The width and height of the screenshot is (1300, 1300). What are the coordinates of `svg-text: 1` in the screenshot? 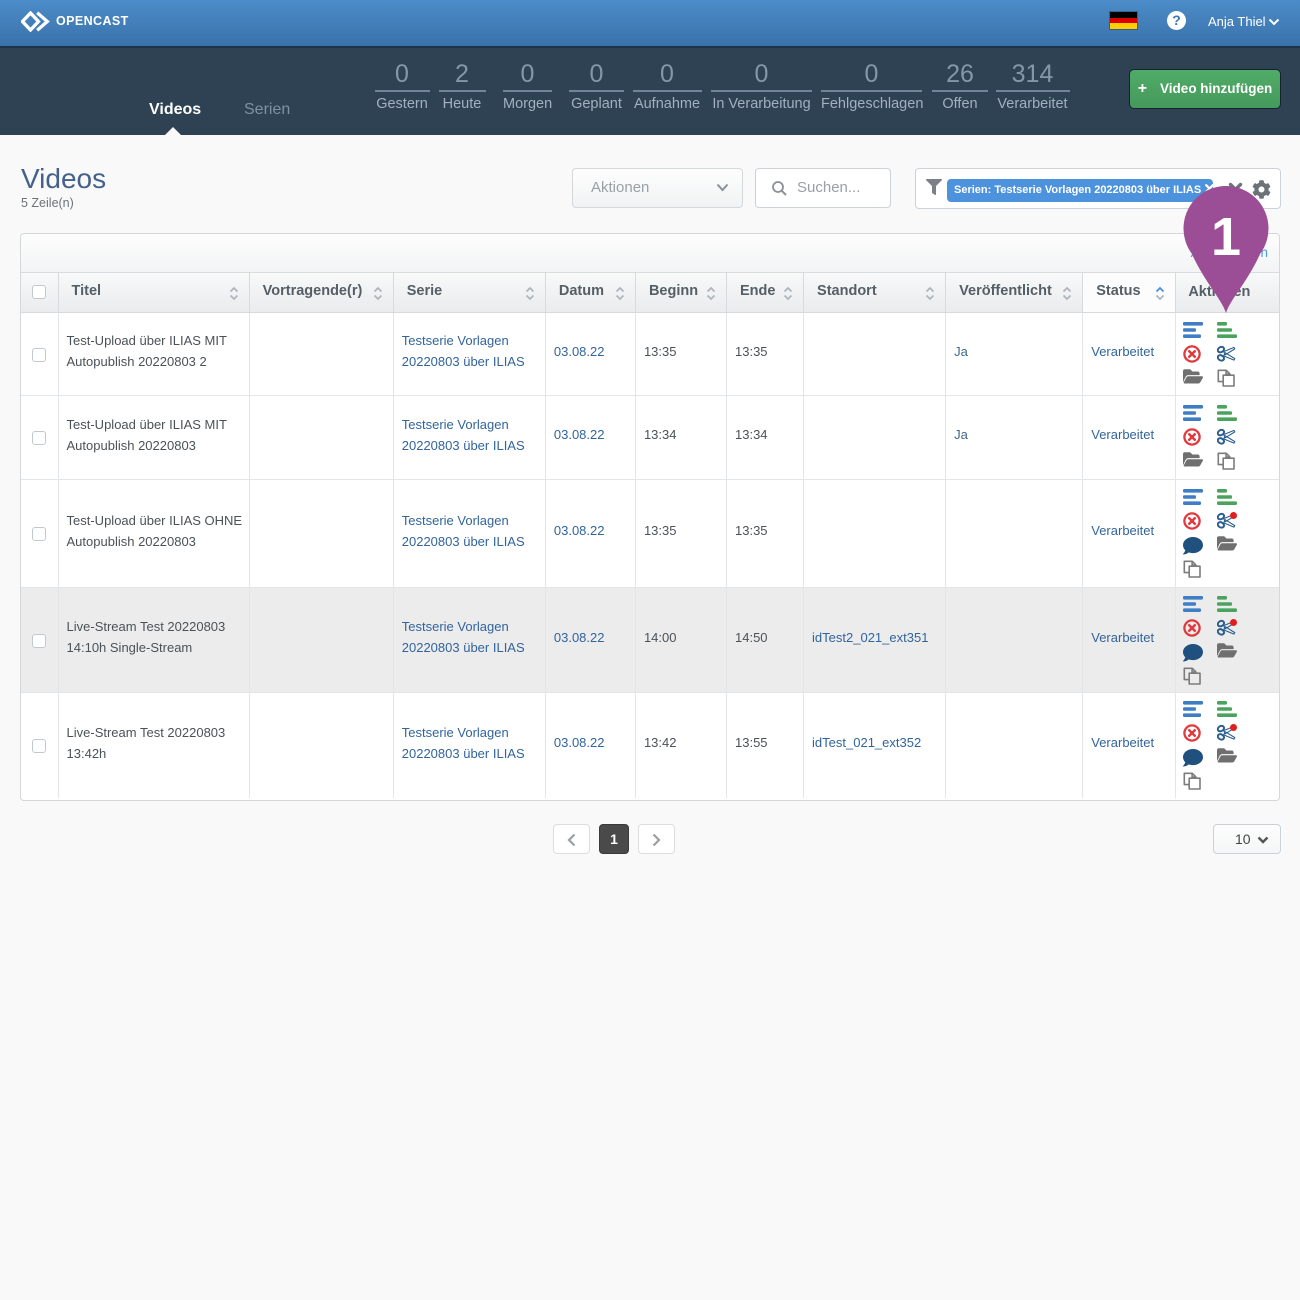 It's located at (1226, 237).